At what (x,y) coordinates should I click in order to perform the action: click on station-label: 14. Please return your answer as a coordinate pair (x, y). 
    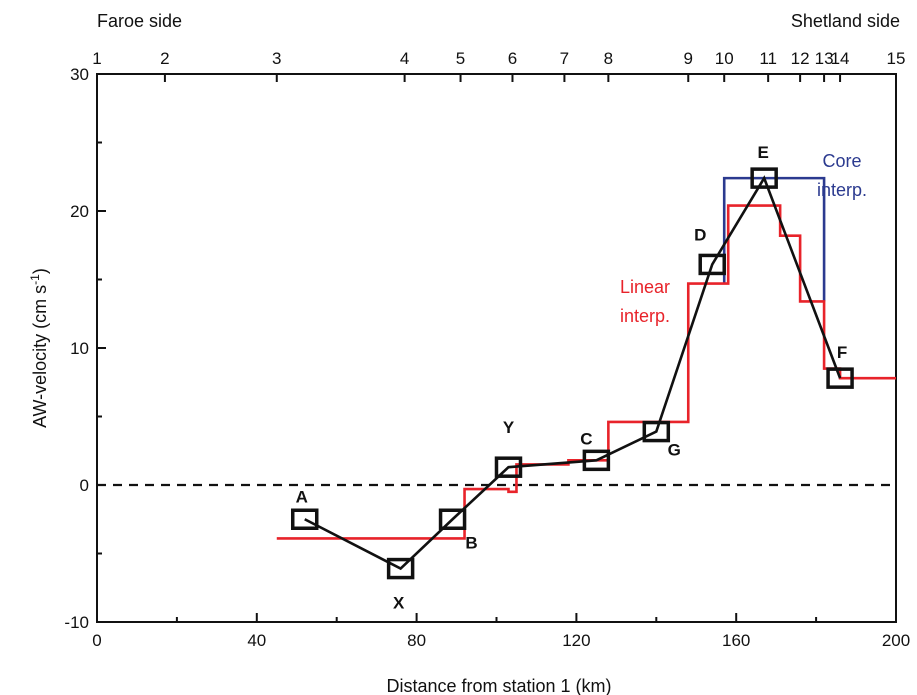
    Looking at the image, I should click on (840, 58).